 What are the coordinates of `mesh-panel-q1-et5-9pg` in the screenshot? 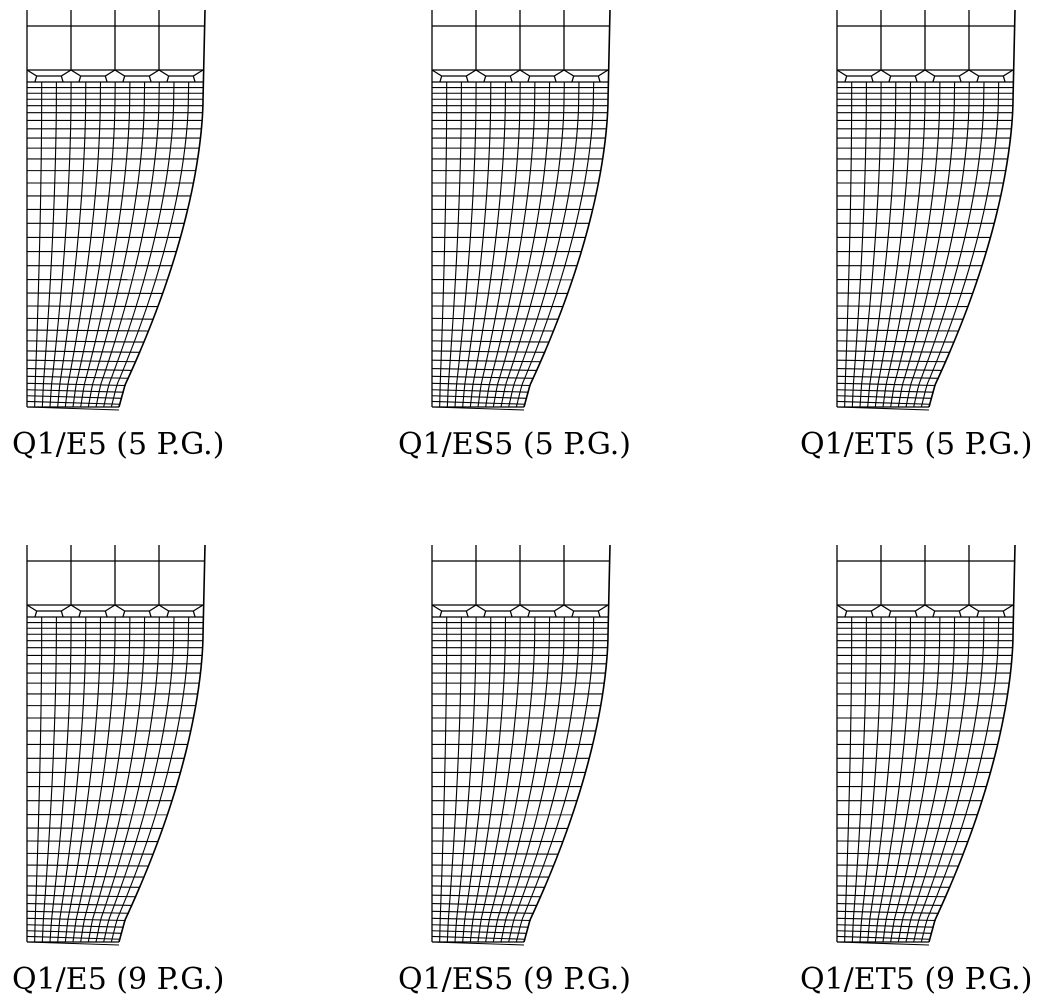 It's located at (926, 745).